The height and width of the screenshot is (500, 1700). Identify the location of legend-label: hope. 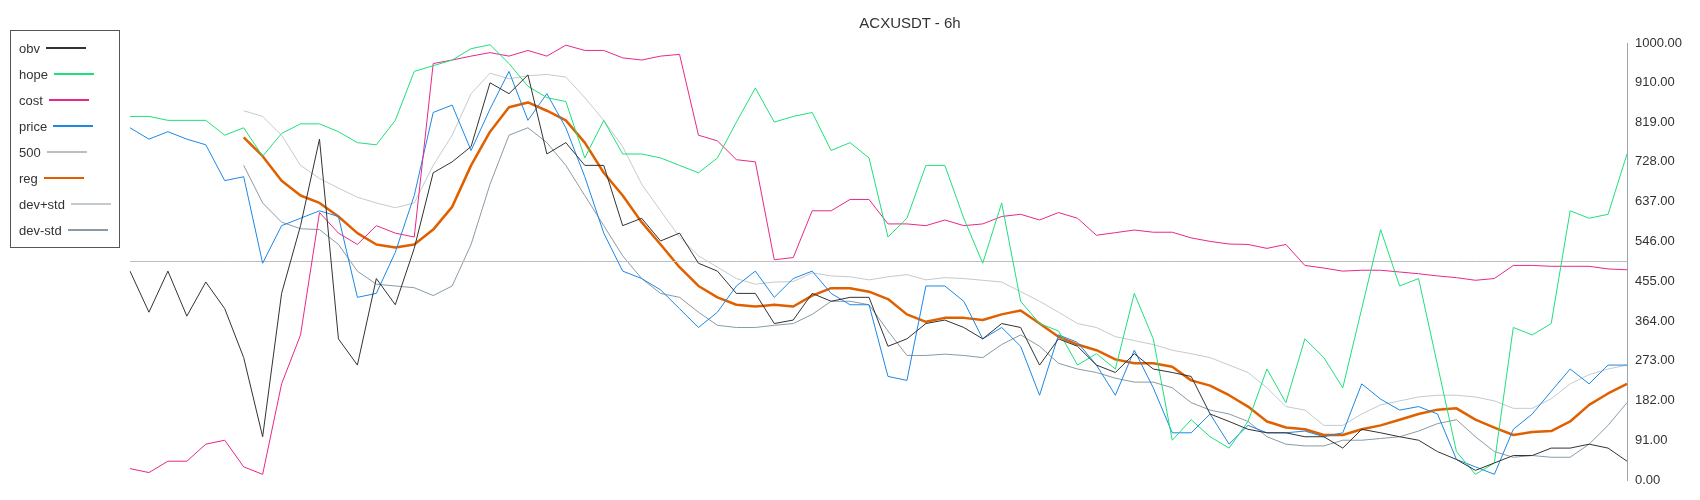
(33, 74).